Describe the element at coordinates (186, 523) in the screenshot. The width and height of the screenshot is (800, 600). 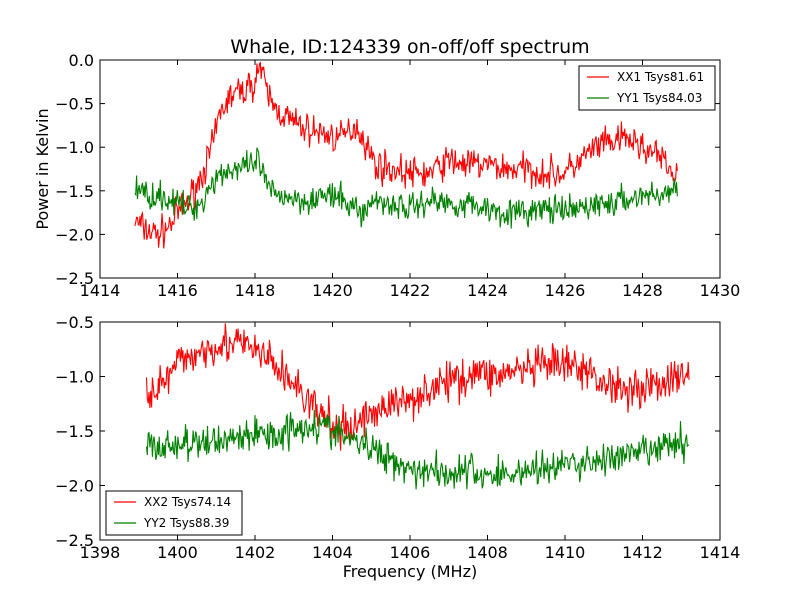
I see `legend-label: YY2 Tsys88.39` at that location.